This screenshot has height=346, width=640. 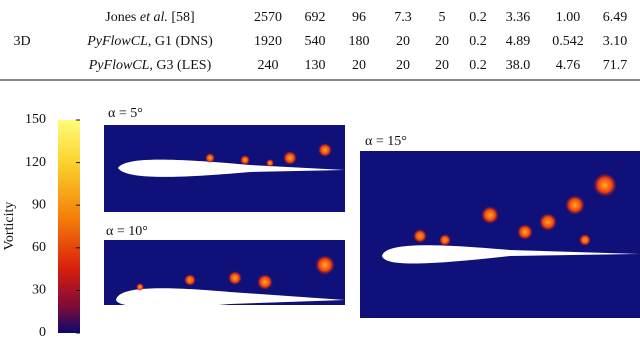 What do you see at coordinates (315, 41) in the screenshot?
I see `cell: 540` at bounding box center [315, 41].